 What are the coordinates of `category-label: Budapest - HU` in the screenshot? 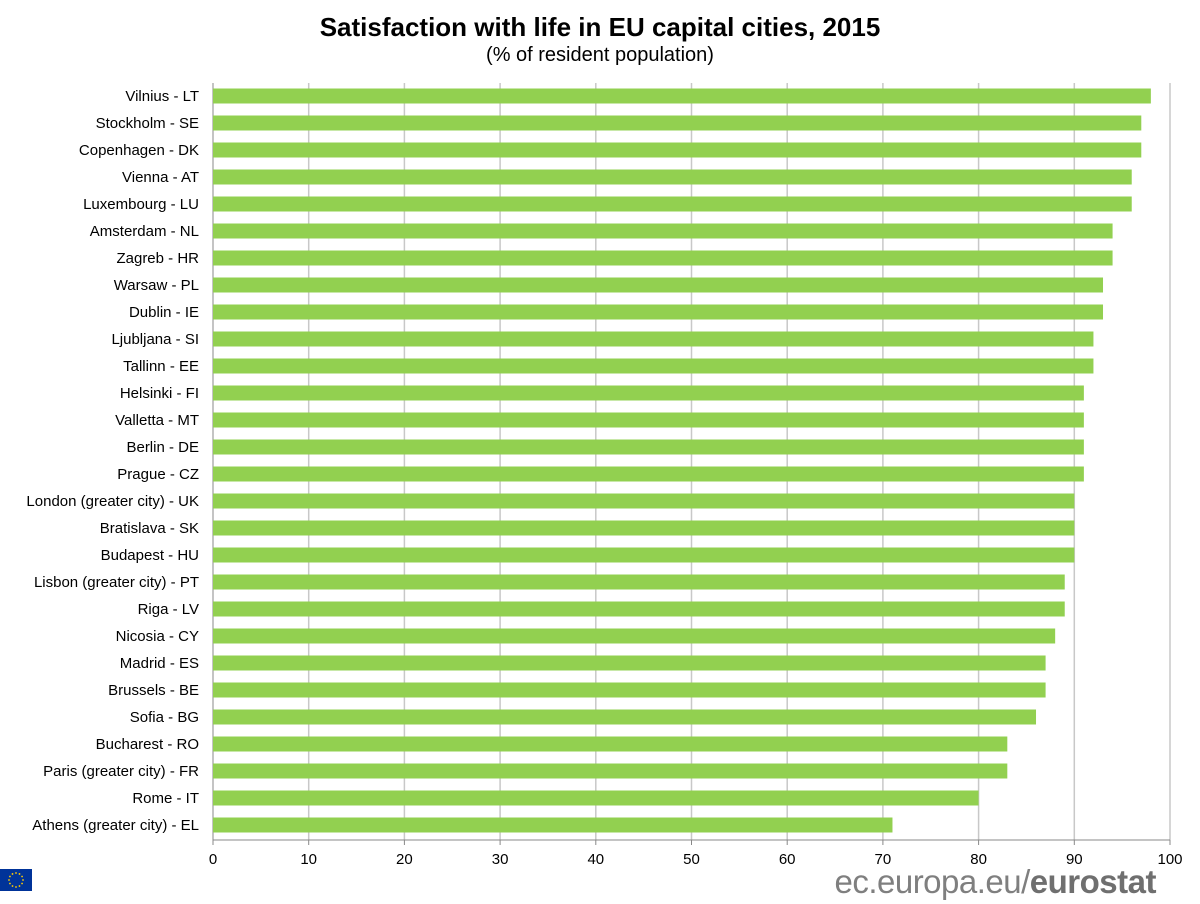 It's located at (150, 555).